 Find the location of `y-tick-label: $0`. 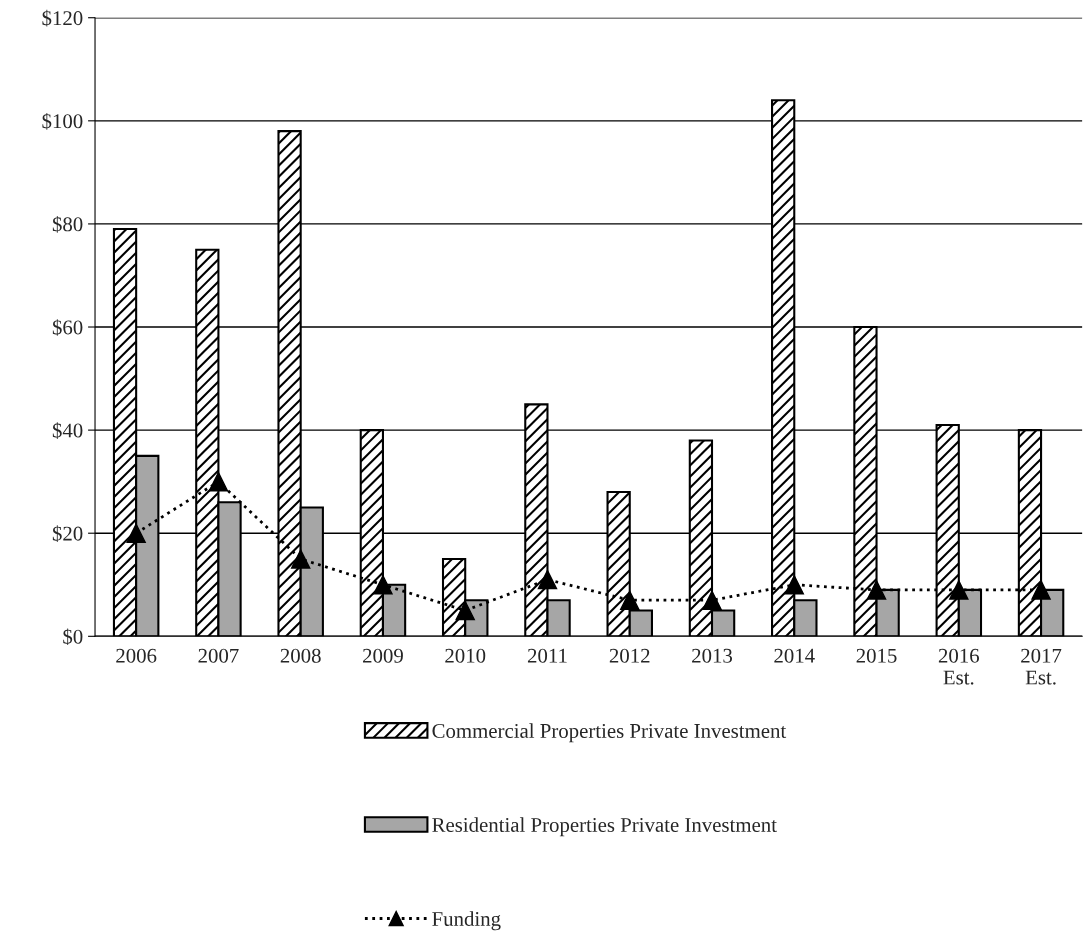

y-tick-label: $0 is located at coordinates (73, 637).